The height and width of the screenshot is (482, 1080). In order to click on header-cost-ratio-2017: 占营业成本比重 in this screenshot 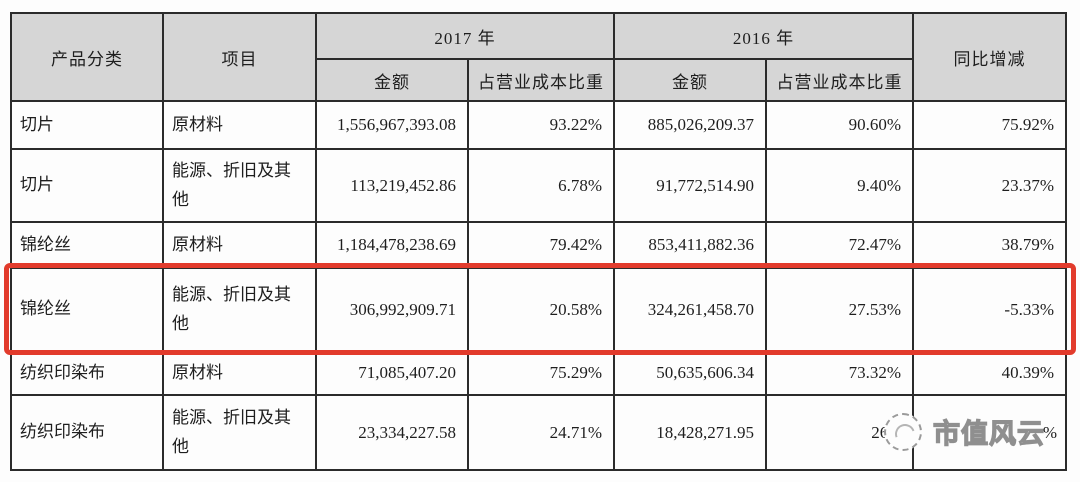, I will do `click(541, 80)`.